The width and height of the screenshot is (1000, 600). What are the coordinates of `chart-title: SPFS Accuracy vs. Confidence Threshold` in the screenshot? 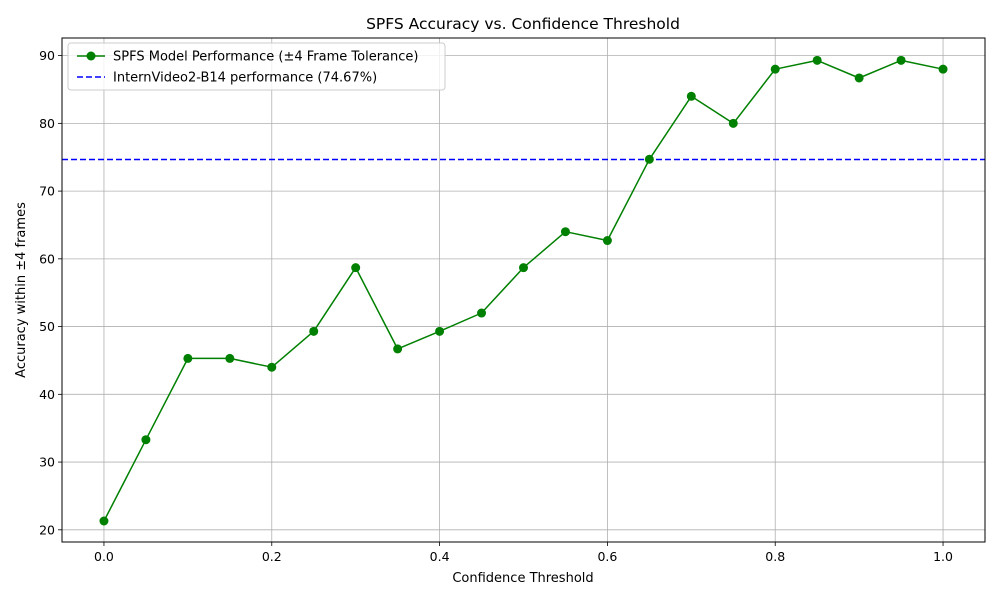 It's located at (523, 24).